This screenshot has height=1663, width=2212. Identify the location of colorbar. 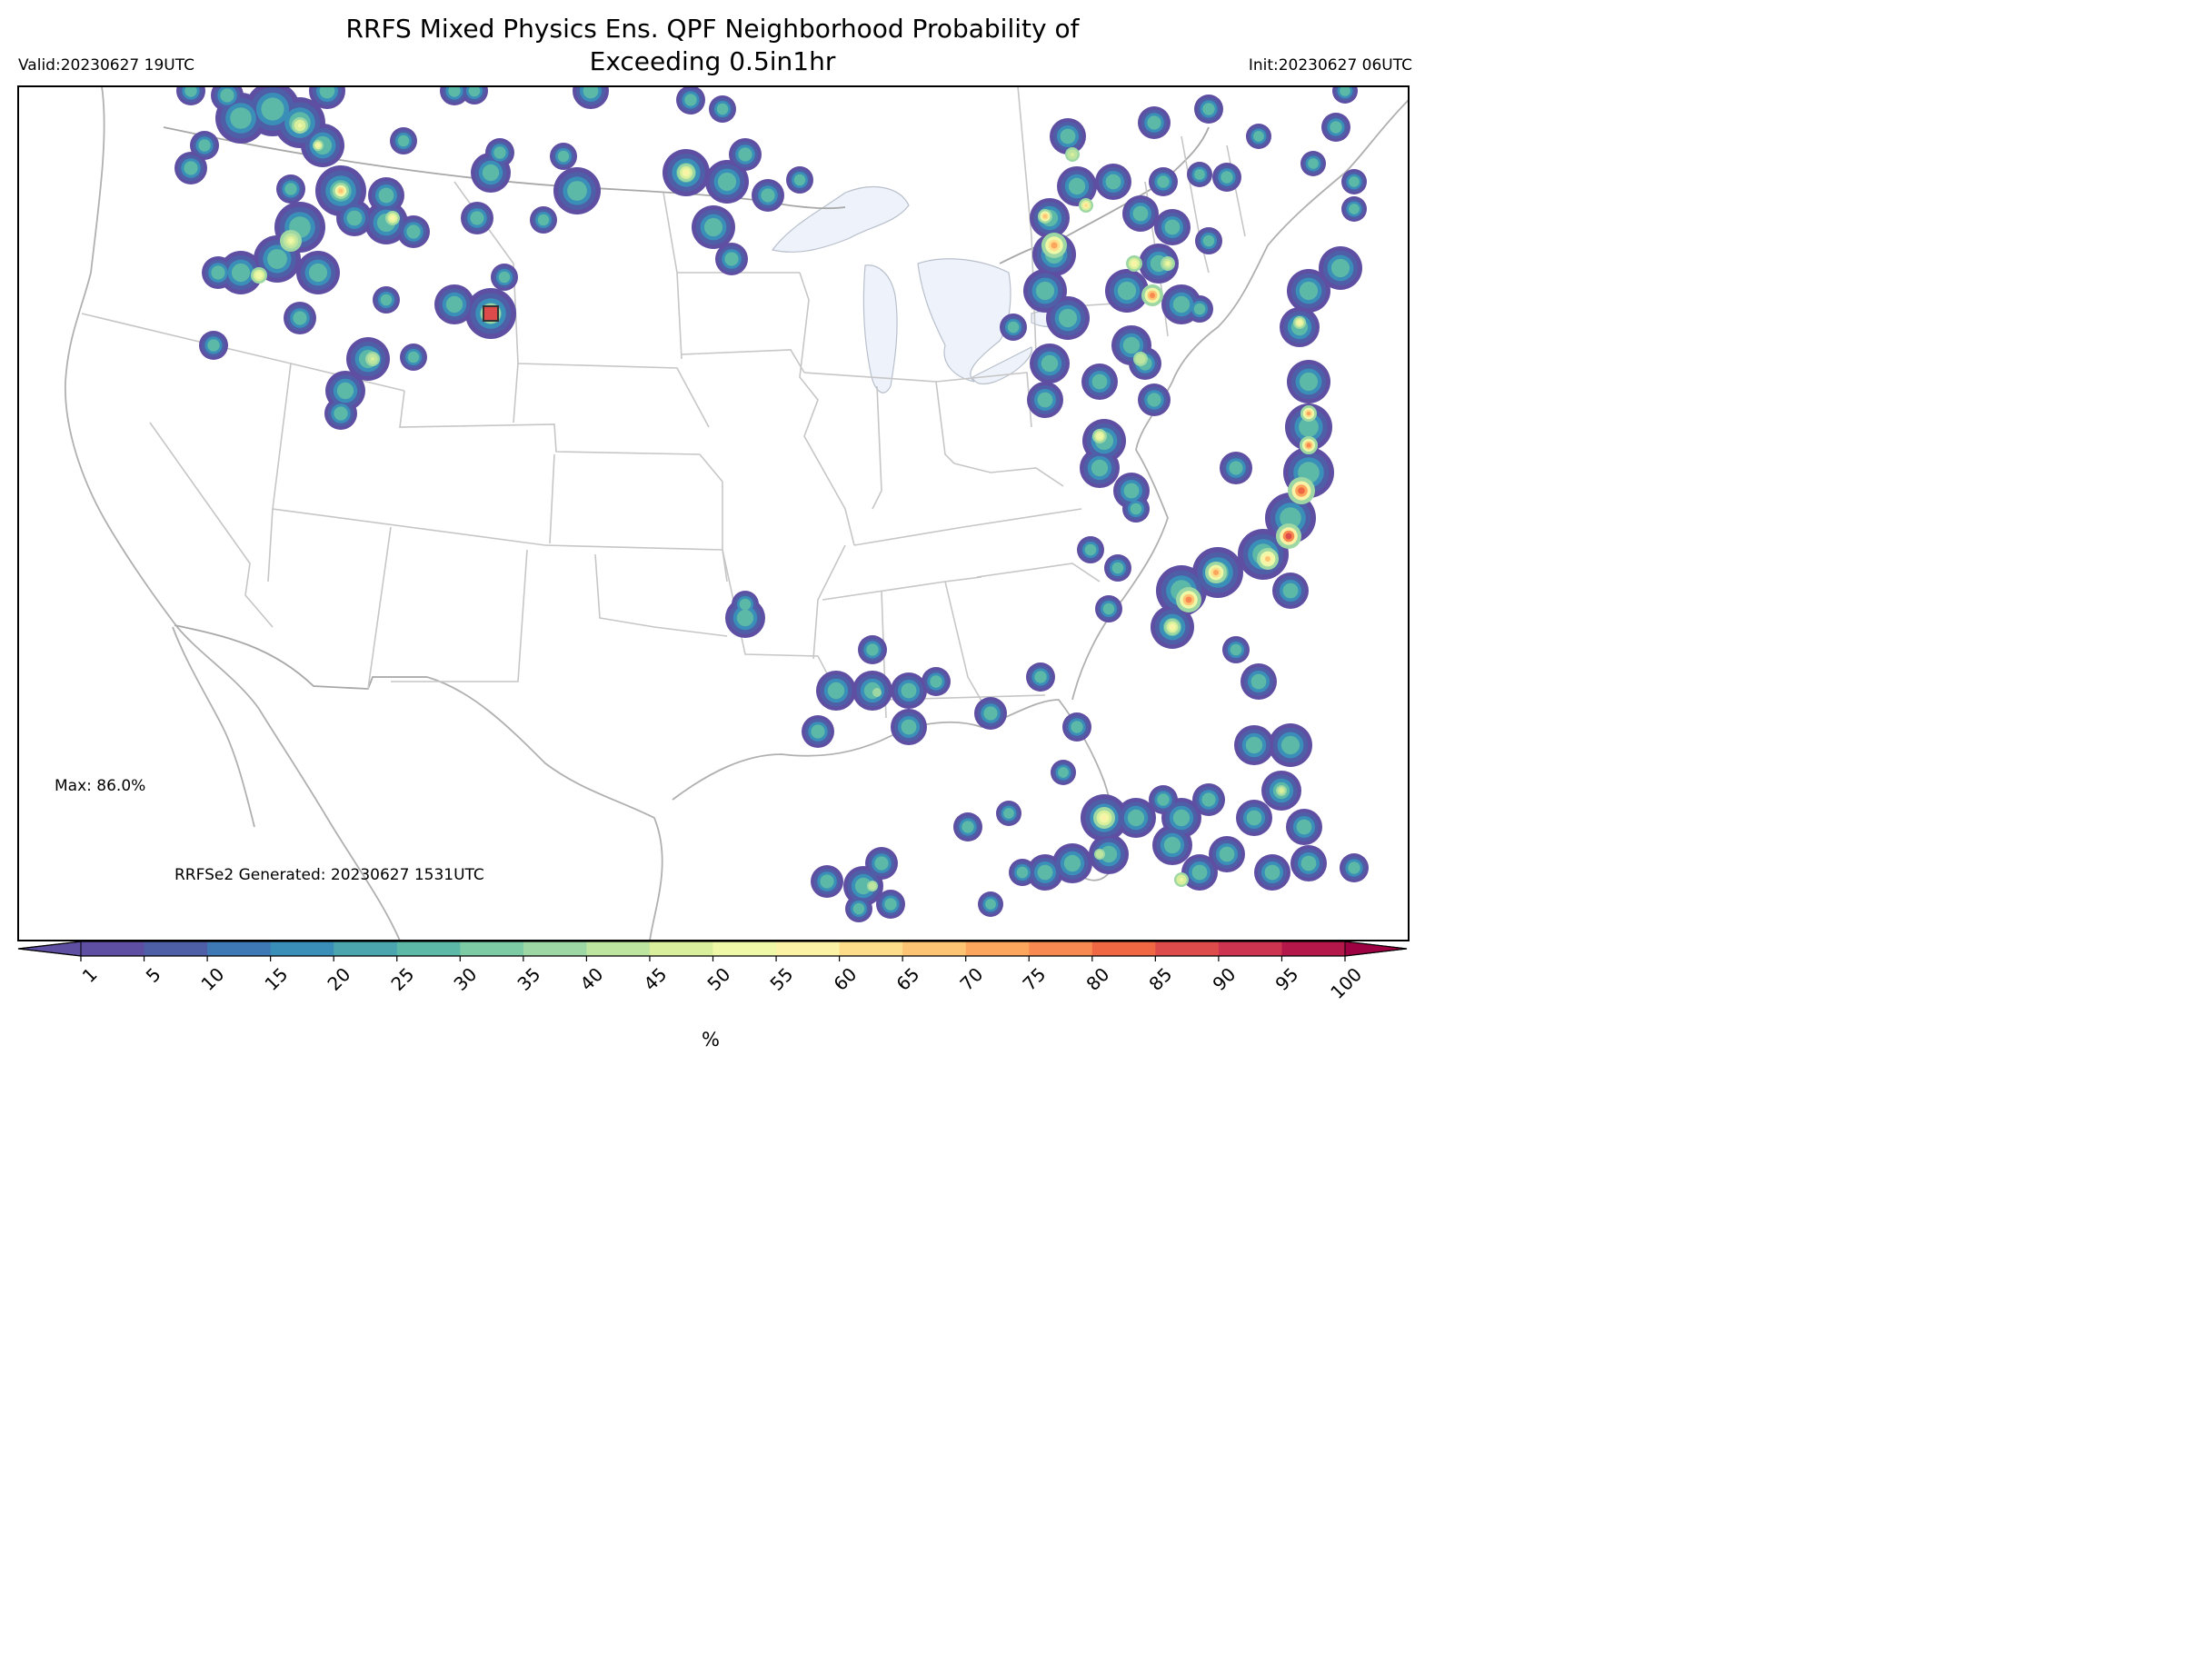
(712, 951).